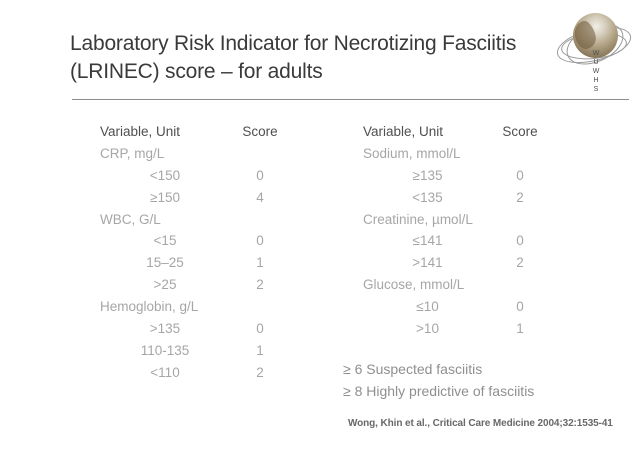 Image resolution: width=638 pixels, height=451 pixels. Describe the element at coordinates (418, 219) in the screenshot. I see `variable-label: Creatinine, µmol/L` at that location.